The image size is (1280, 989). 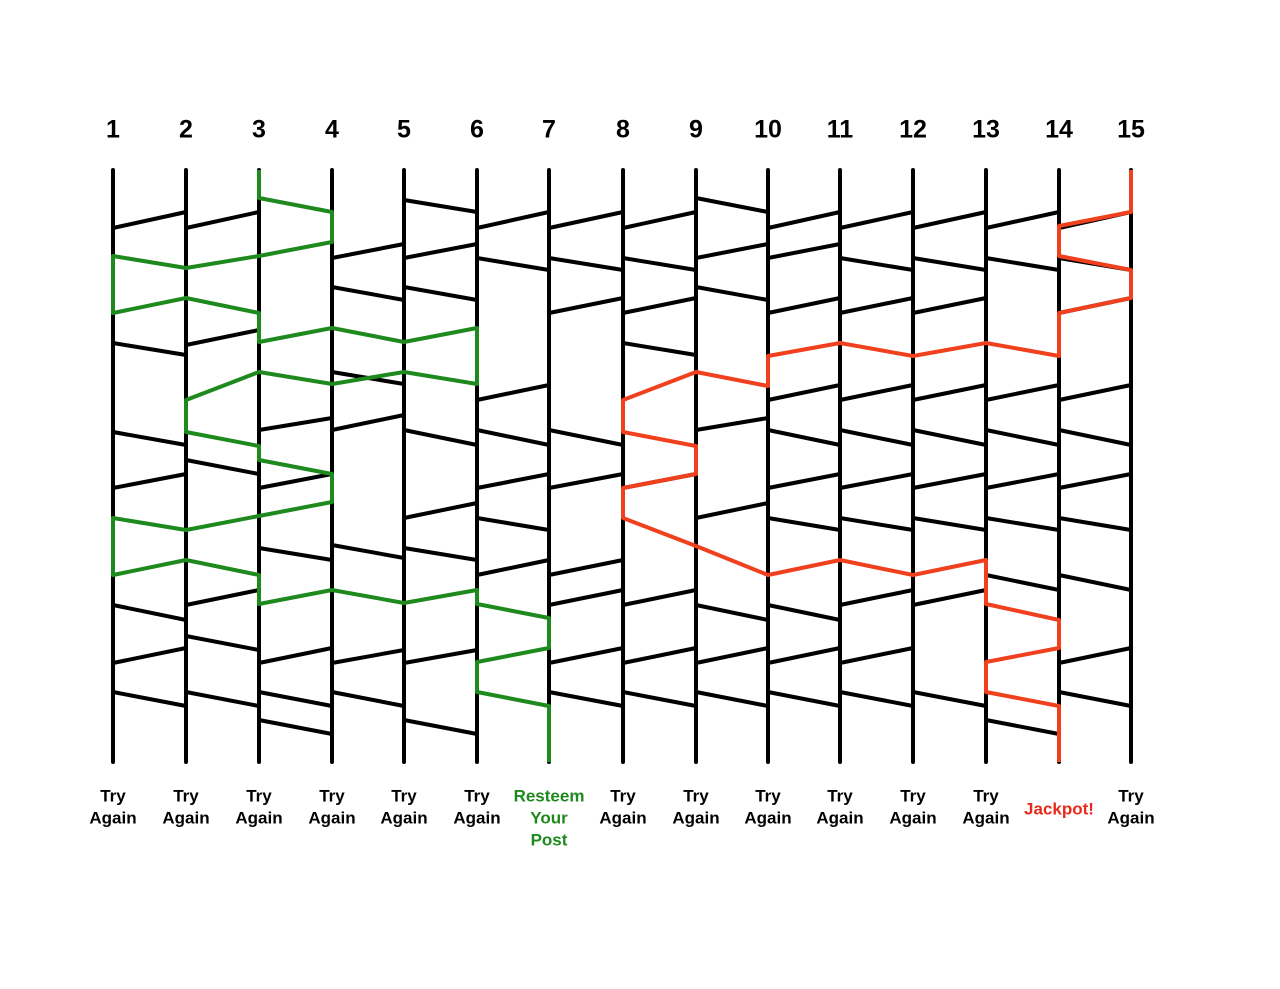 What do you see at coordinates (1059, 130) in the screenshot?
I see `column-number: 14` at bounding box center [1059, 130].